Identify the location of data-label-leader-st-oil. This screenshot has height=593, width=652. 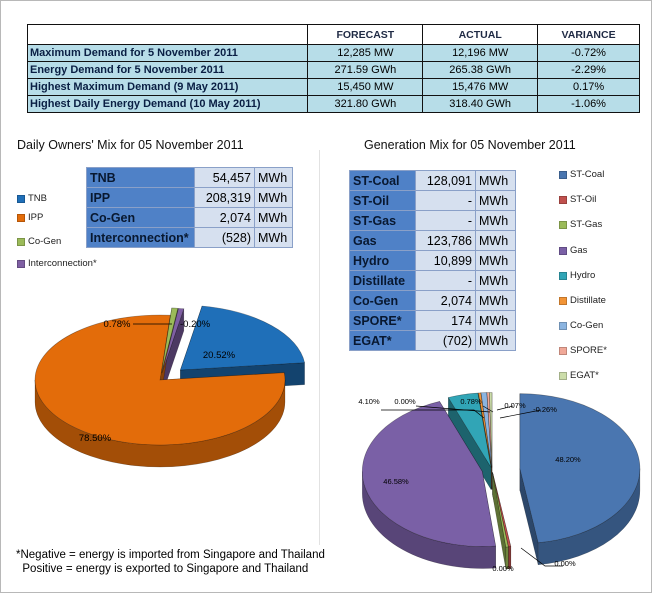
(541, 557).